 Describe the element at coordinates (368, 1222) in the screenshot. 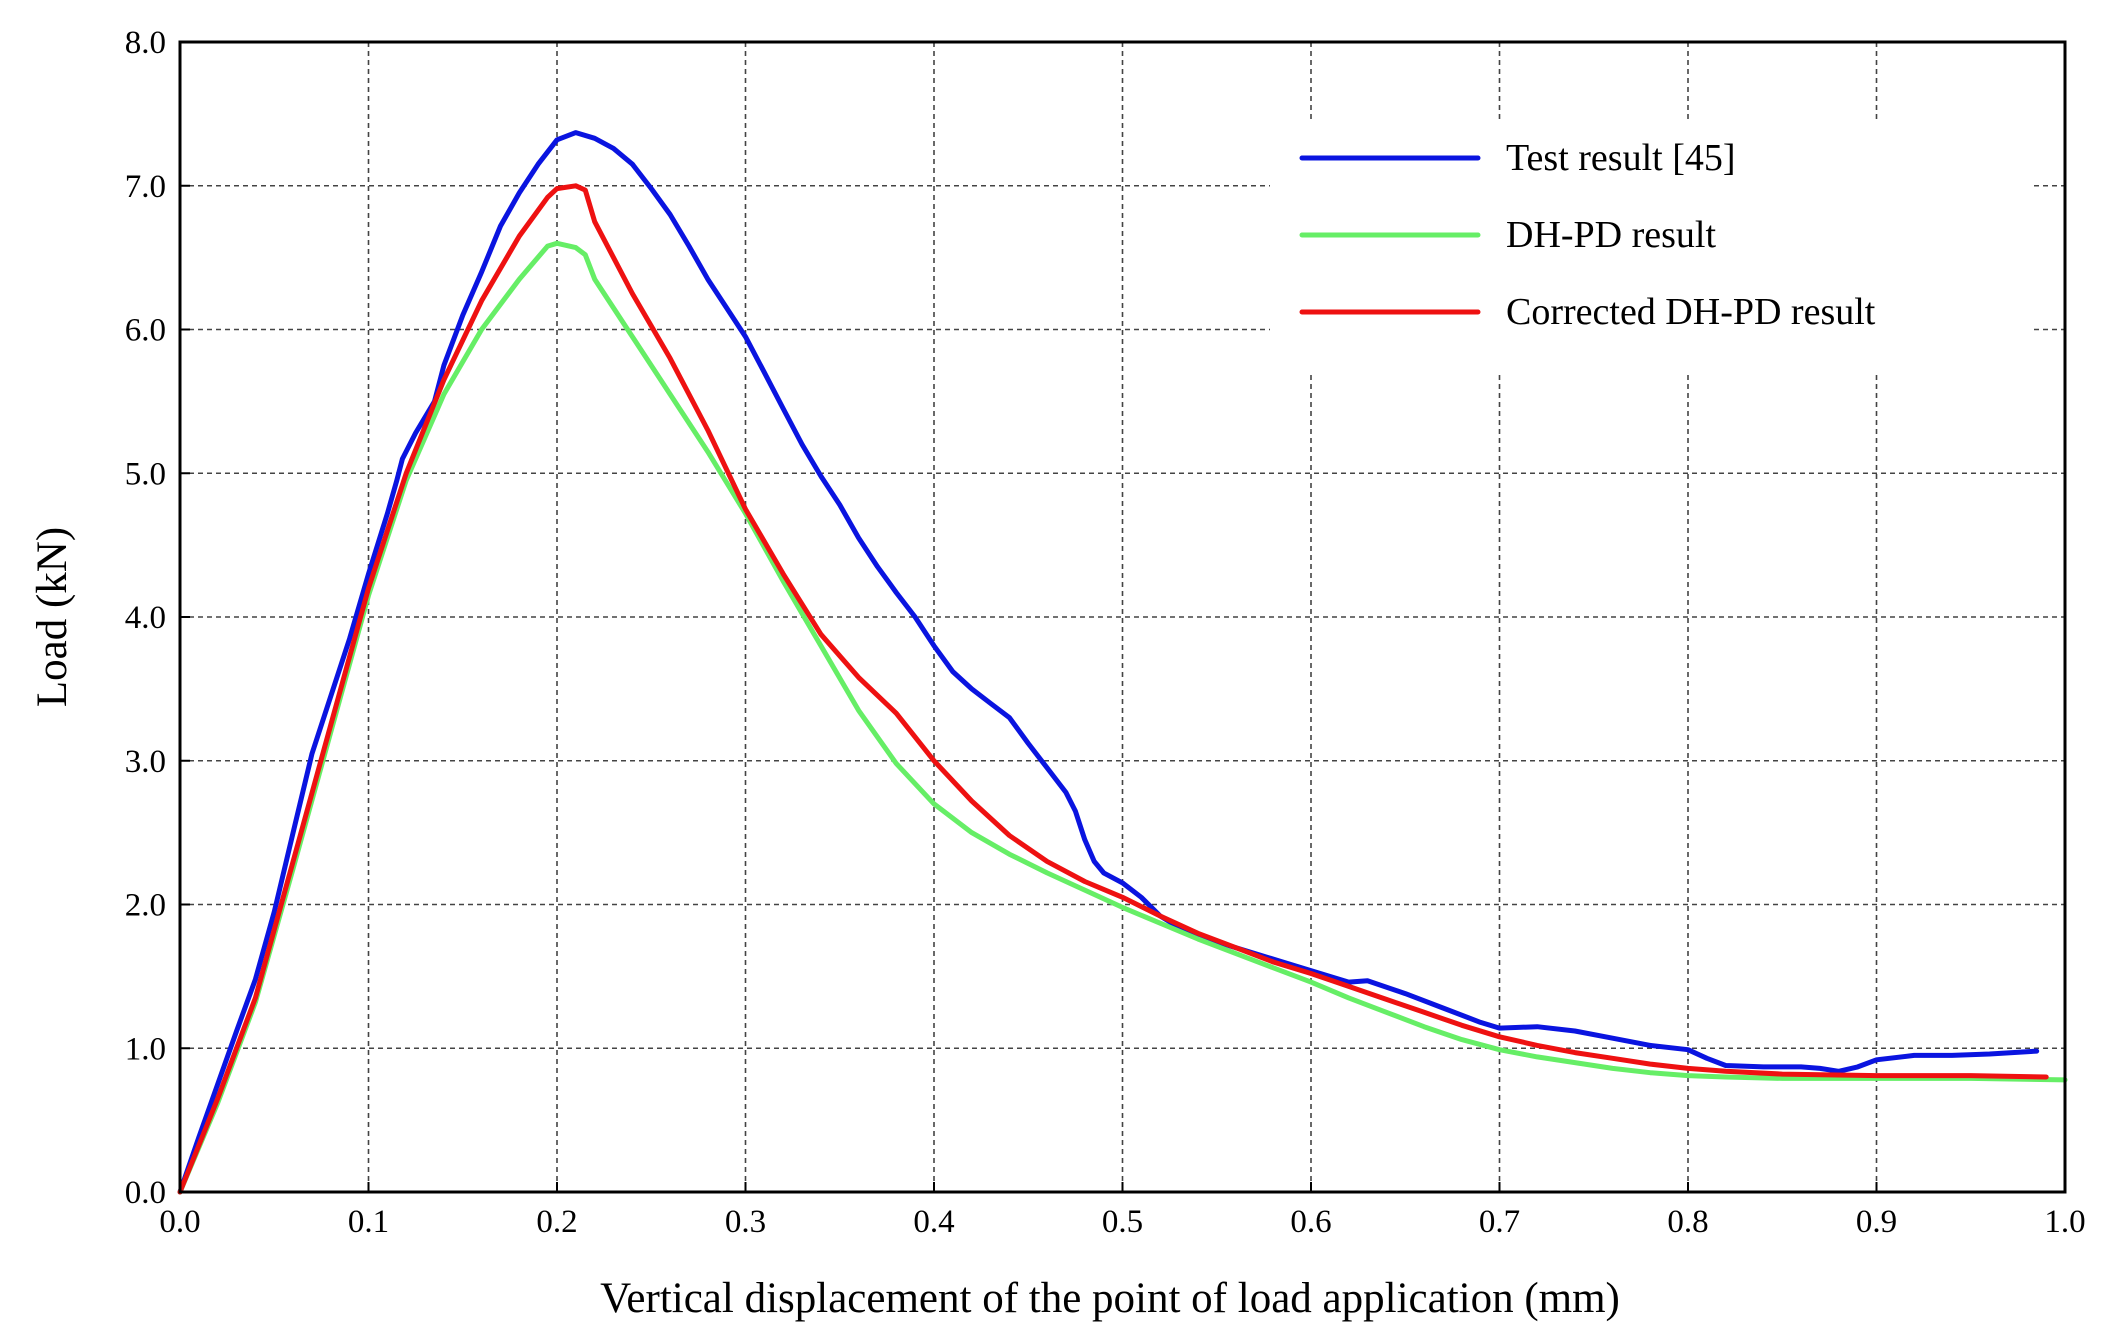

I see `x-tick-label: 0.1` at that location.